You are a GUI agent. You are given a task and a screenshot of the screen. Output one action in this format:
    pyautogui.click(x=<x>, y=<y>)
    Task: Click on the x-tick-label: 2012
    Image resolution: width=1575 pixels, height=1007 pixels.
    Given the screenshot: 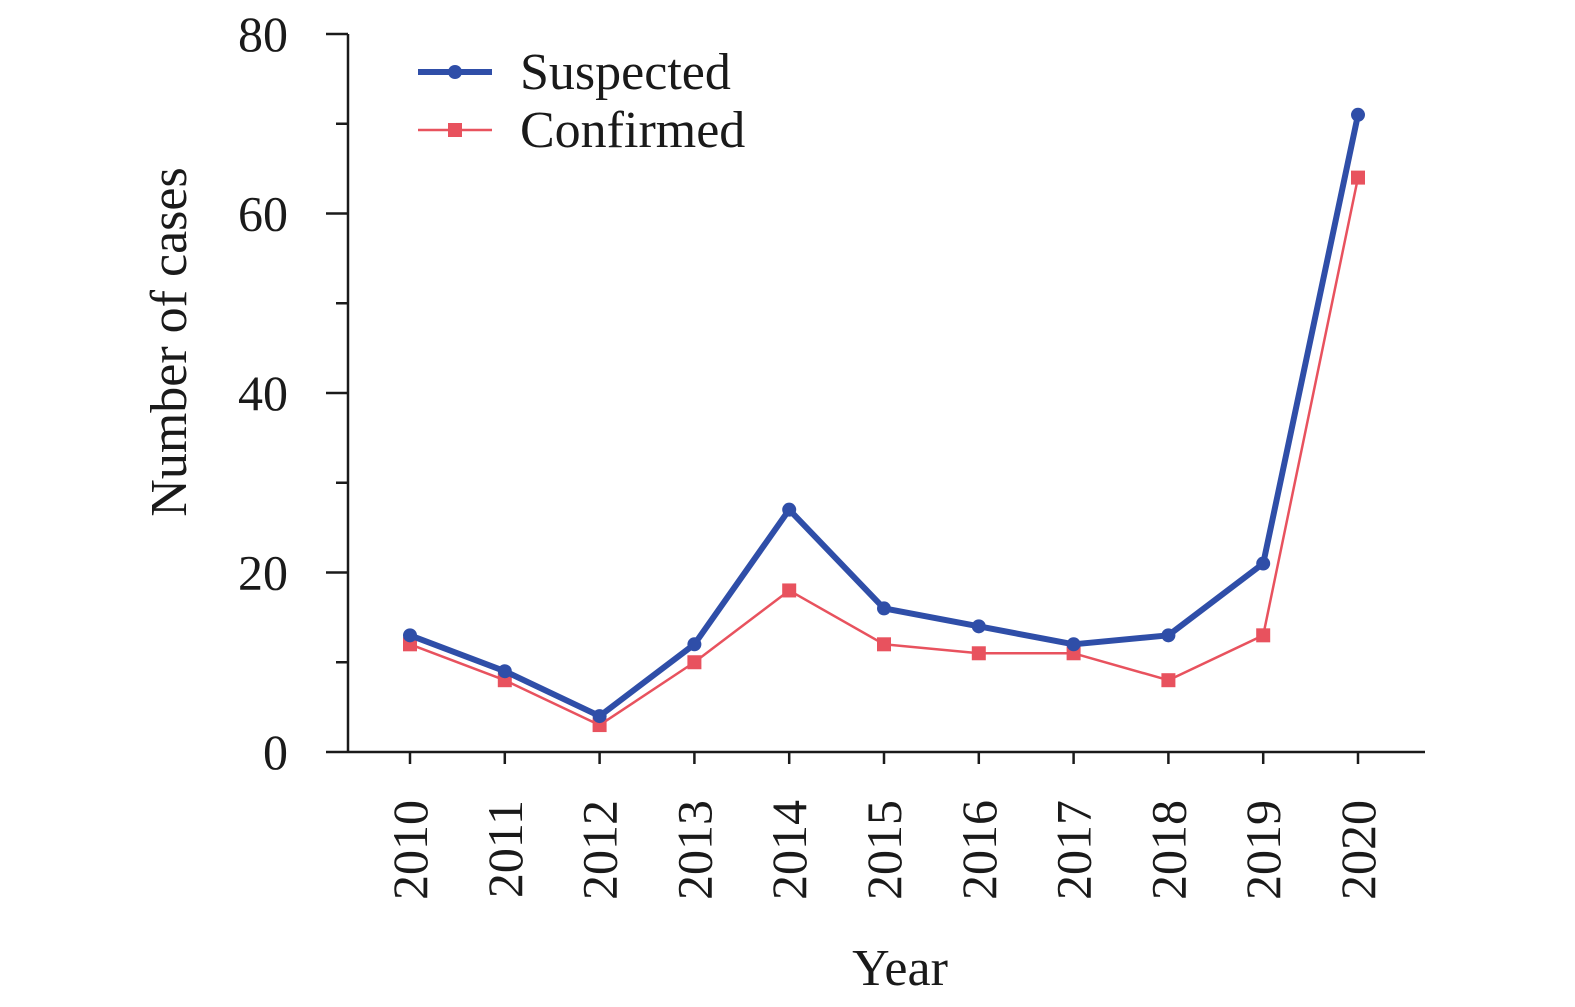 What is the action you would take?
    pyautogui.click(x=600, y=850)
    